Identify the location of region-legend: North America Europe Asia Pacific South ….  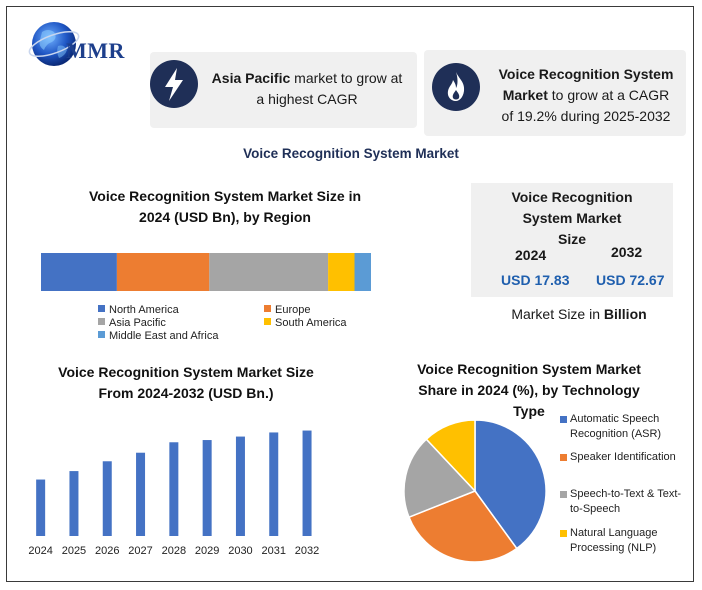
(248, 326).